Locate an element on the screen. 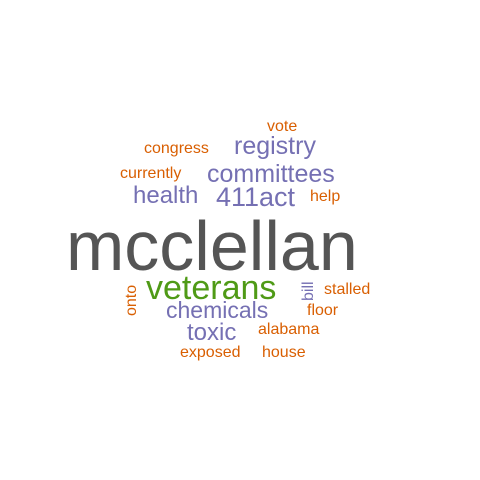  word-registry: registry is located at coordinates (275, 146).